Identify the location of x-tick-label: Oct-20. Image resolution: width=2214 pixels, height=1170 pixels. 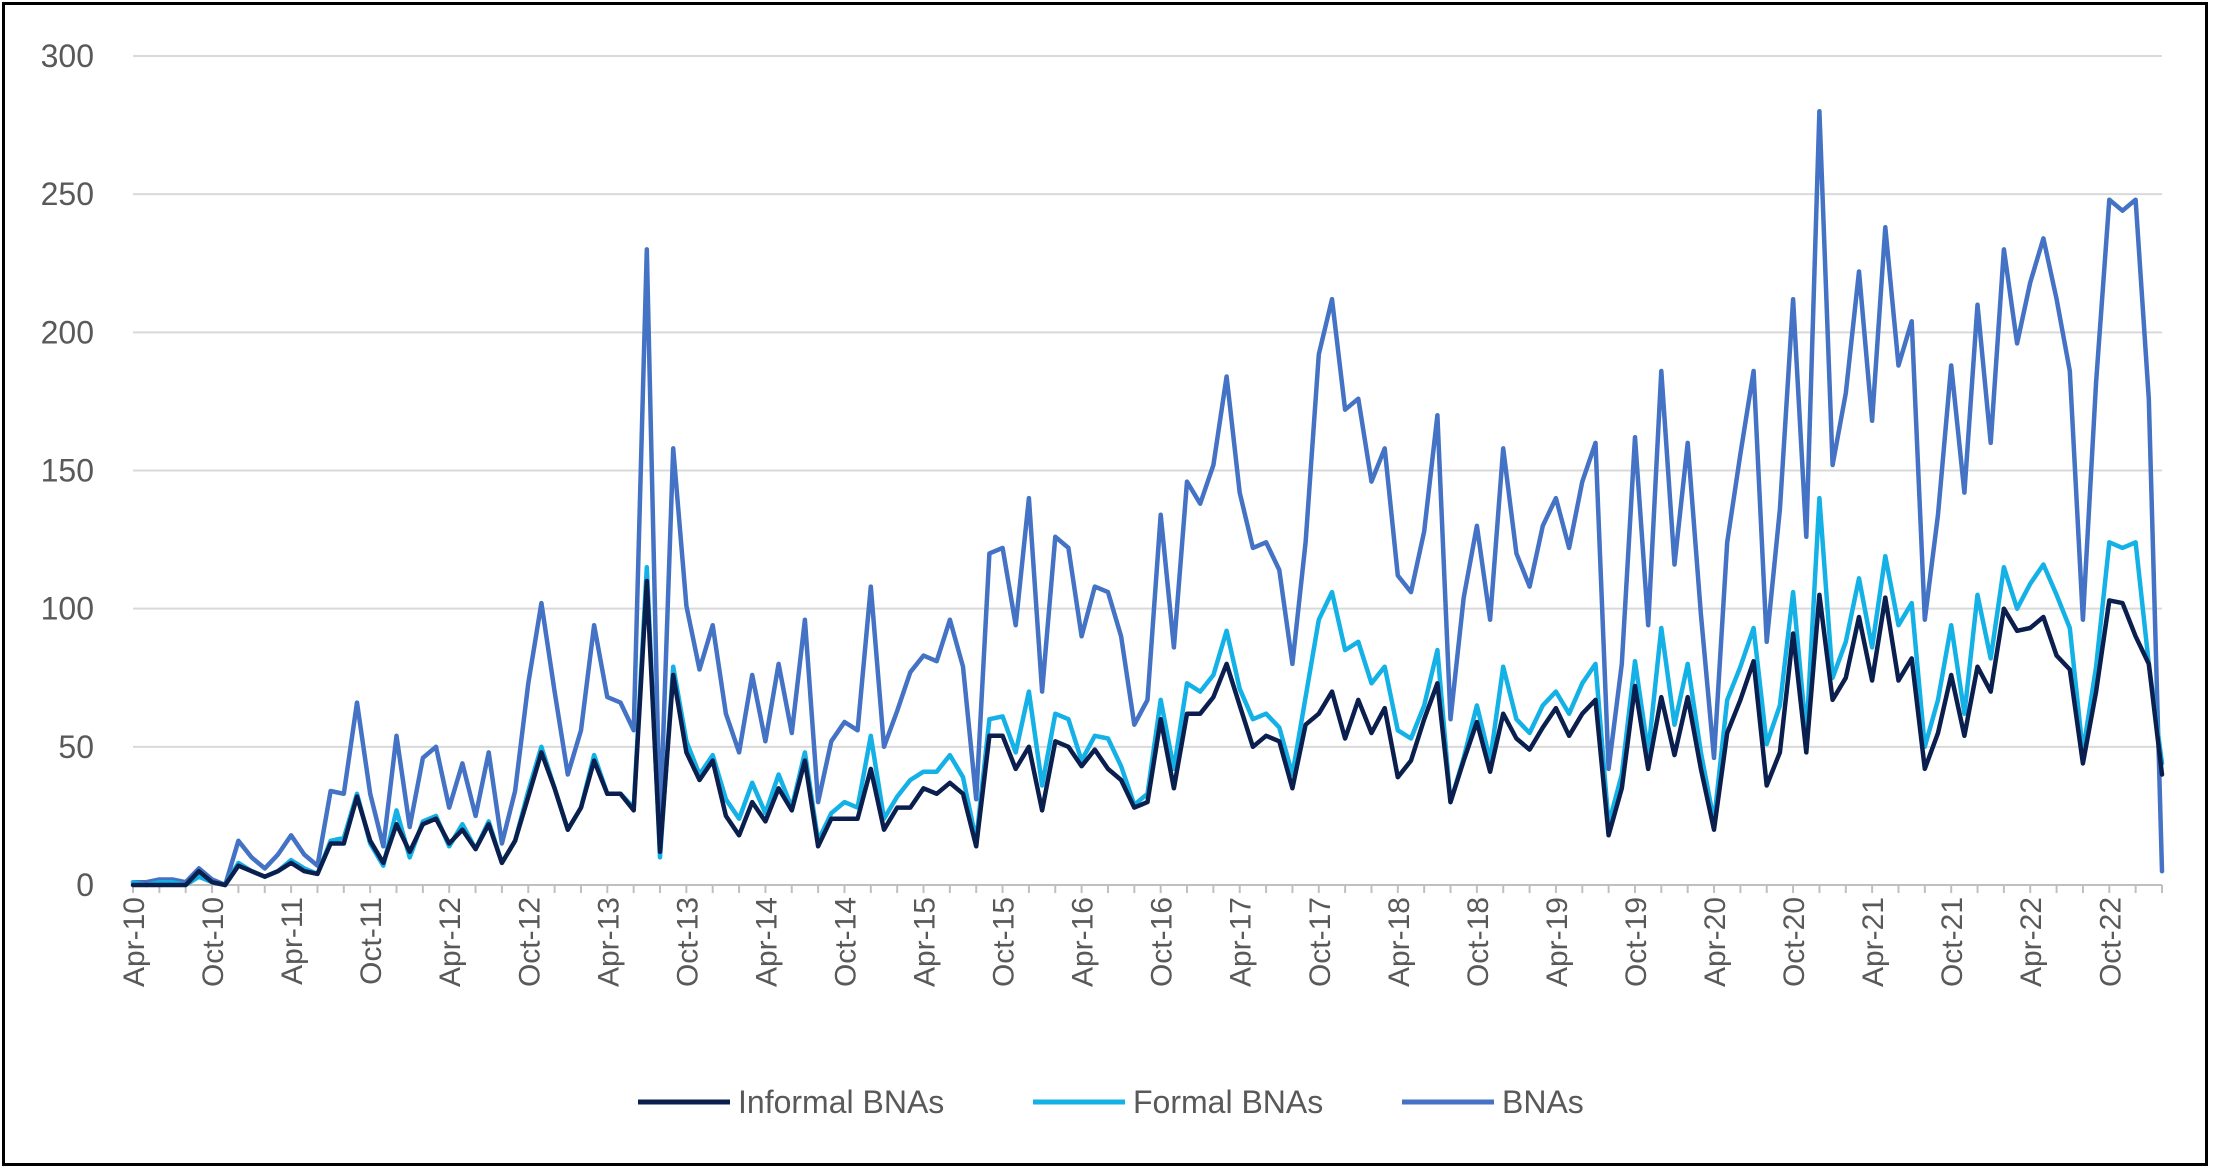
(1794, 942).